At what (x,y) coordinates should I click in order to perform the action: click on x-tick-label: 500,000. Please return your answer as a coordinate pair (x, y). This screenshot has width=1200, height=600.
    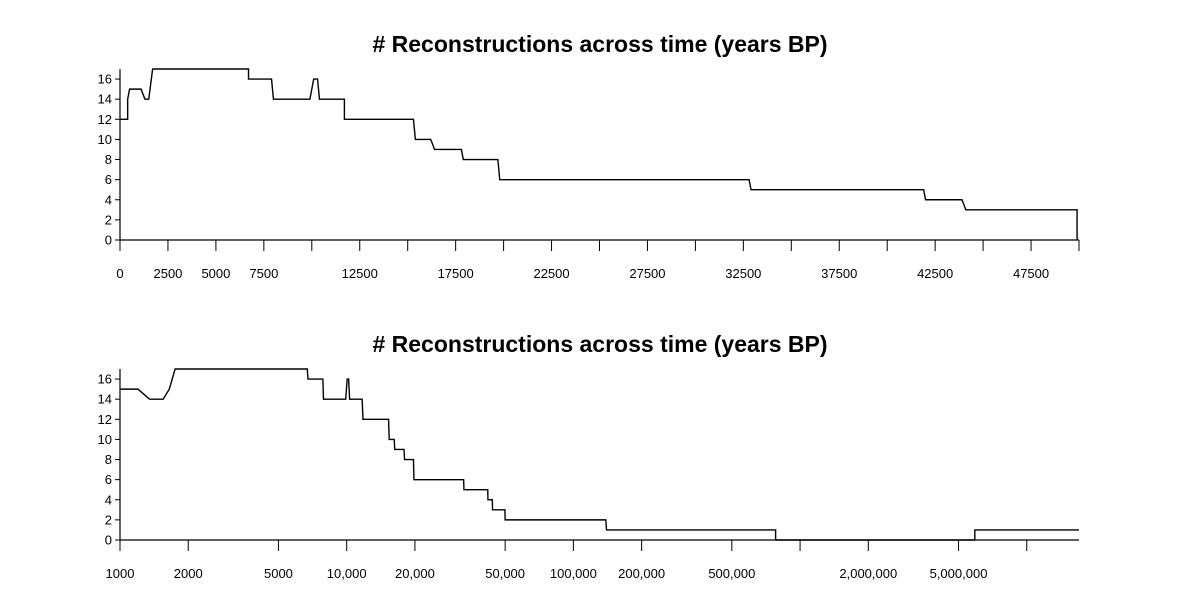
    Looking at the image, I should click on (731, 573).